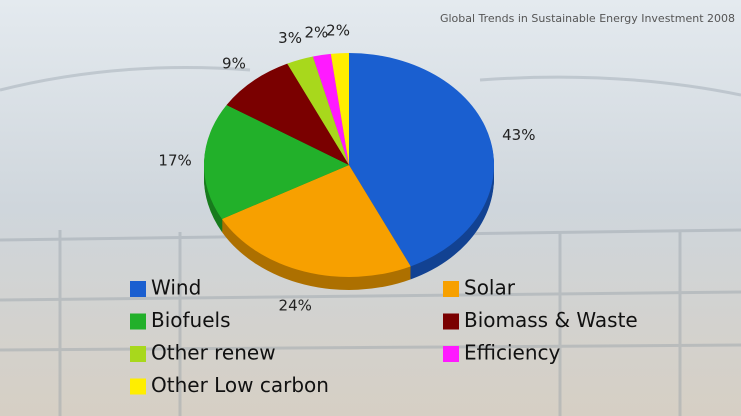 The width and height of the screenshot is (741, 416). What do you see at coordinates (518, 135) in the screenshot?
I see `data-label: 43%` at bounding box center [518, 135].